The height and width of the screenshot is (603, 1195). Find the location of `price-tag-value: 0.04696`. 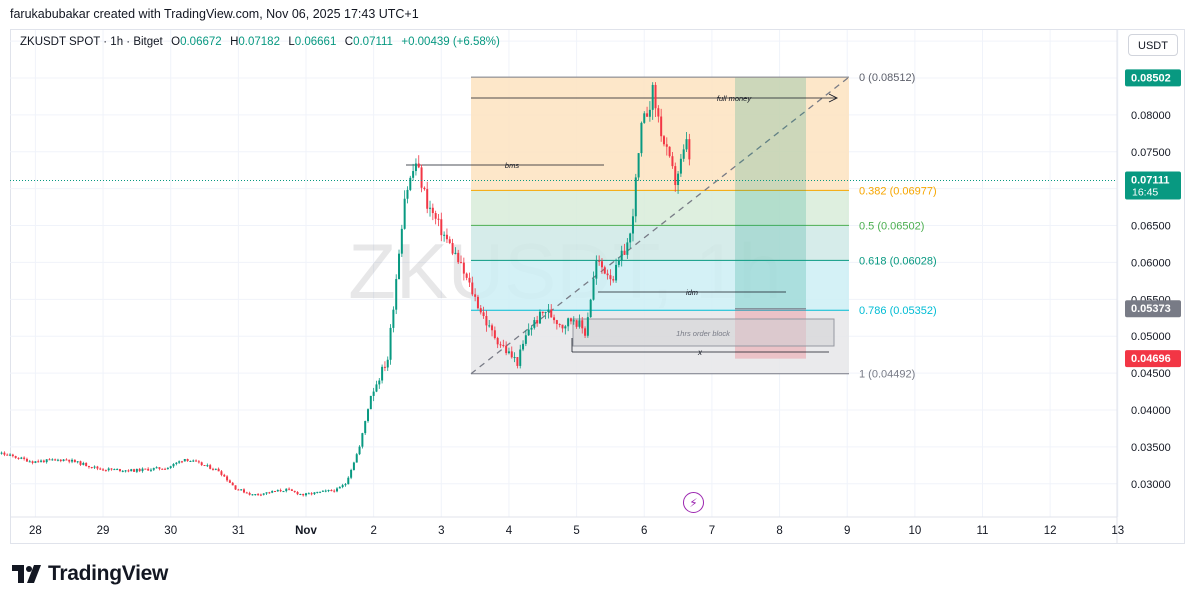

price-tag-value: 0.04696 is located at coordinates (1151, 359).